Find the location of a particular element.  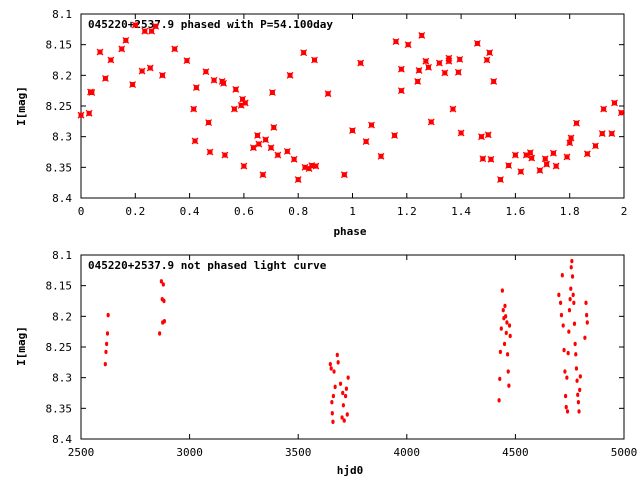

x-tick-label: 2500 is located at coordinates (81, 452).